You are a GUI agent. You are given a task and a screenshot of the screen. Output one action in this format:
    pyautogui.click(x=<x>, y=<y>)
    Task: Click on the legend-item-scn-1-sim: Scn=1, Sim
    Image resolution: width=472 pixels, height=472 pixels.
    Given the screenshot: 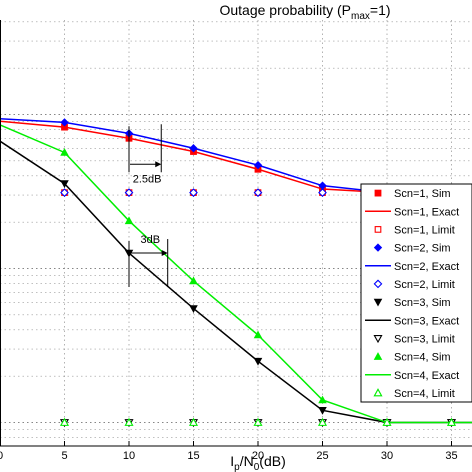 What is the action you would take?
    pyautogui.click(x=412, y=194)
    